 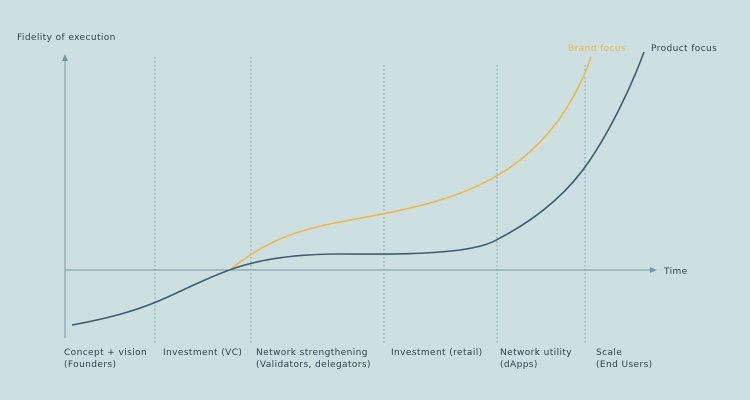 I want to click on phase-label: (End Users), so click(x=624, y=365).